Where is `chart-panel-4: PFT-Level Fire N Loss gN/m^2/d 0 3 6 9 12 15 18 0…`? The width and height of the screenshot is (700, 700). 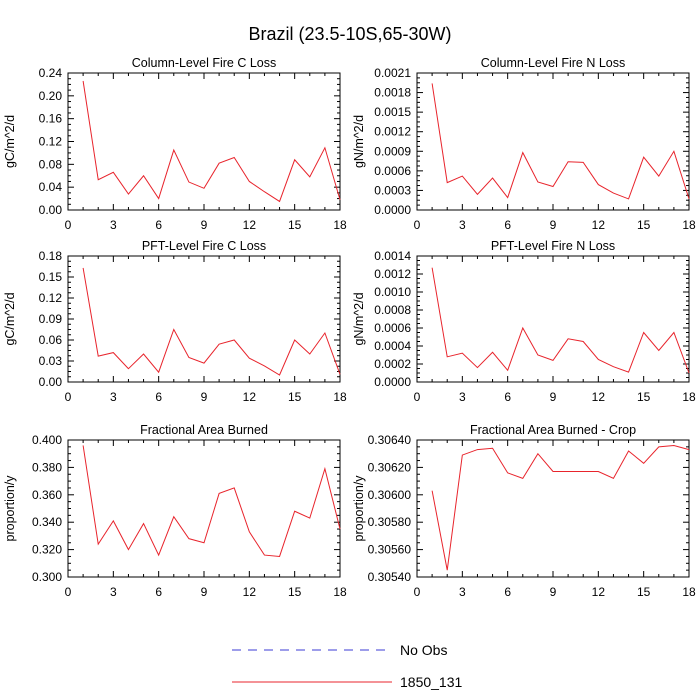 chart-panel-4: PFT-Level Fire N Loss gN/m^2/d 0 3 6 9 12 15 18 0… is located at coordinates (524, 321).